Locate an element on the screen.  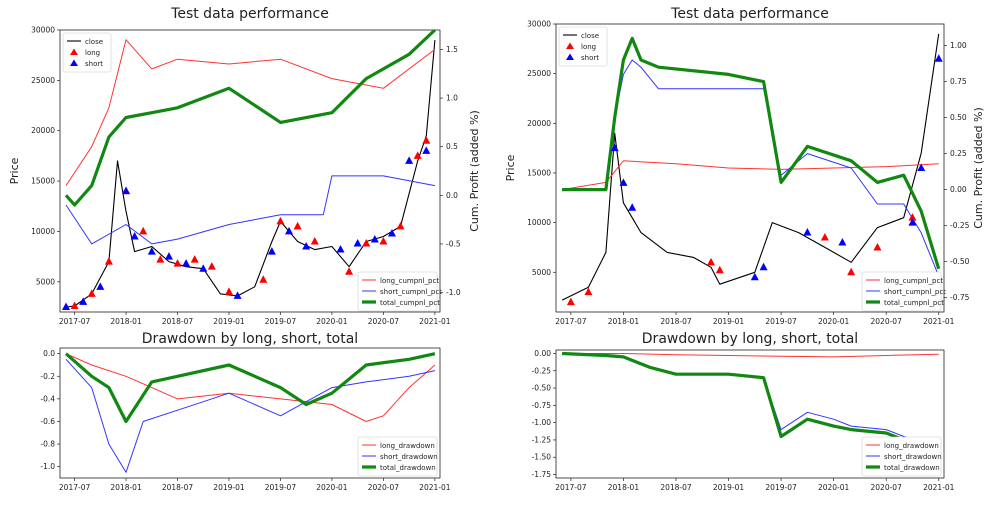
series-line-total-cumpnl-pct is located at coordinates (250, 118).